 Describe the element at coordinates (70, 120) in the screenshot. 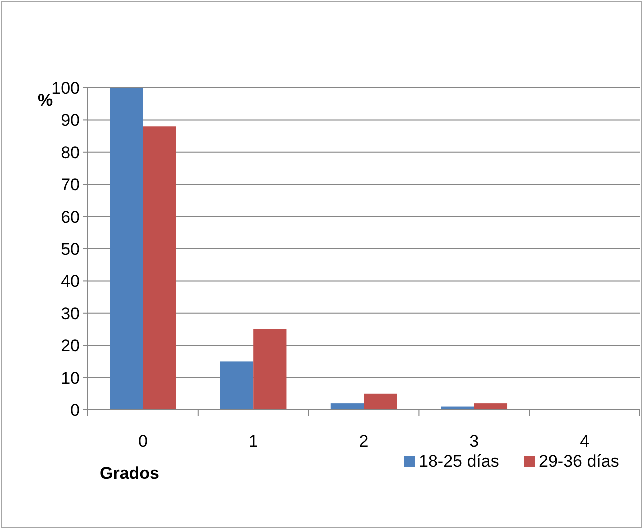

I see `y-tick-label: 90` at that location.